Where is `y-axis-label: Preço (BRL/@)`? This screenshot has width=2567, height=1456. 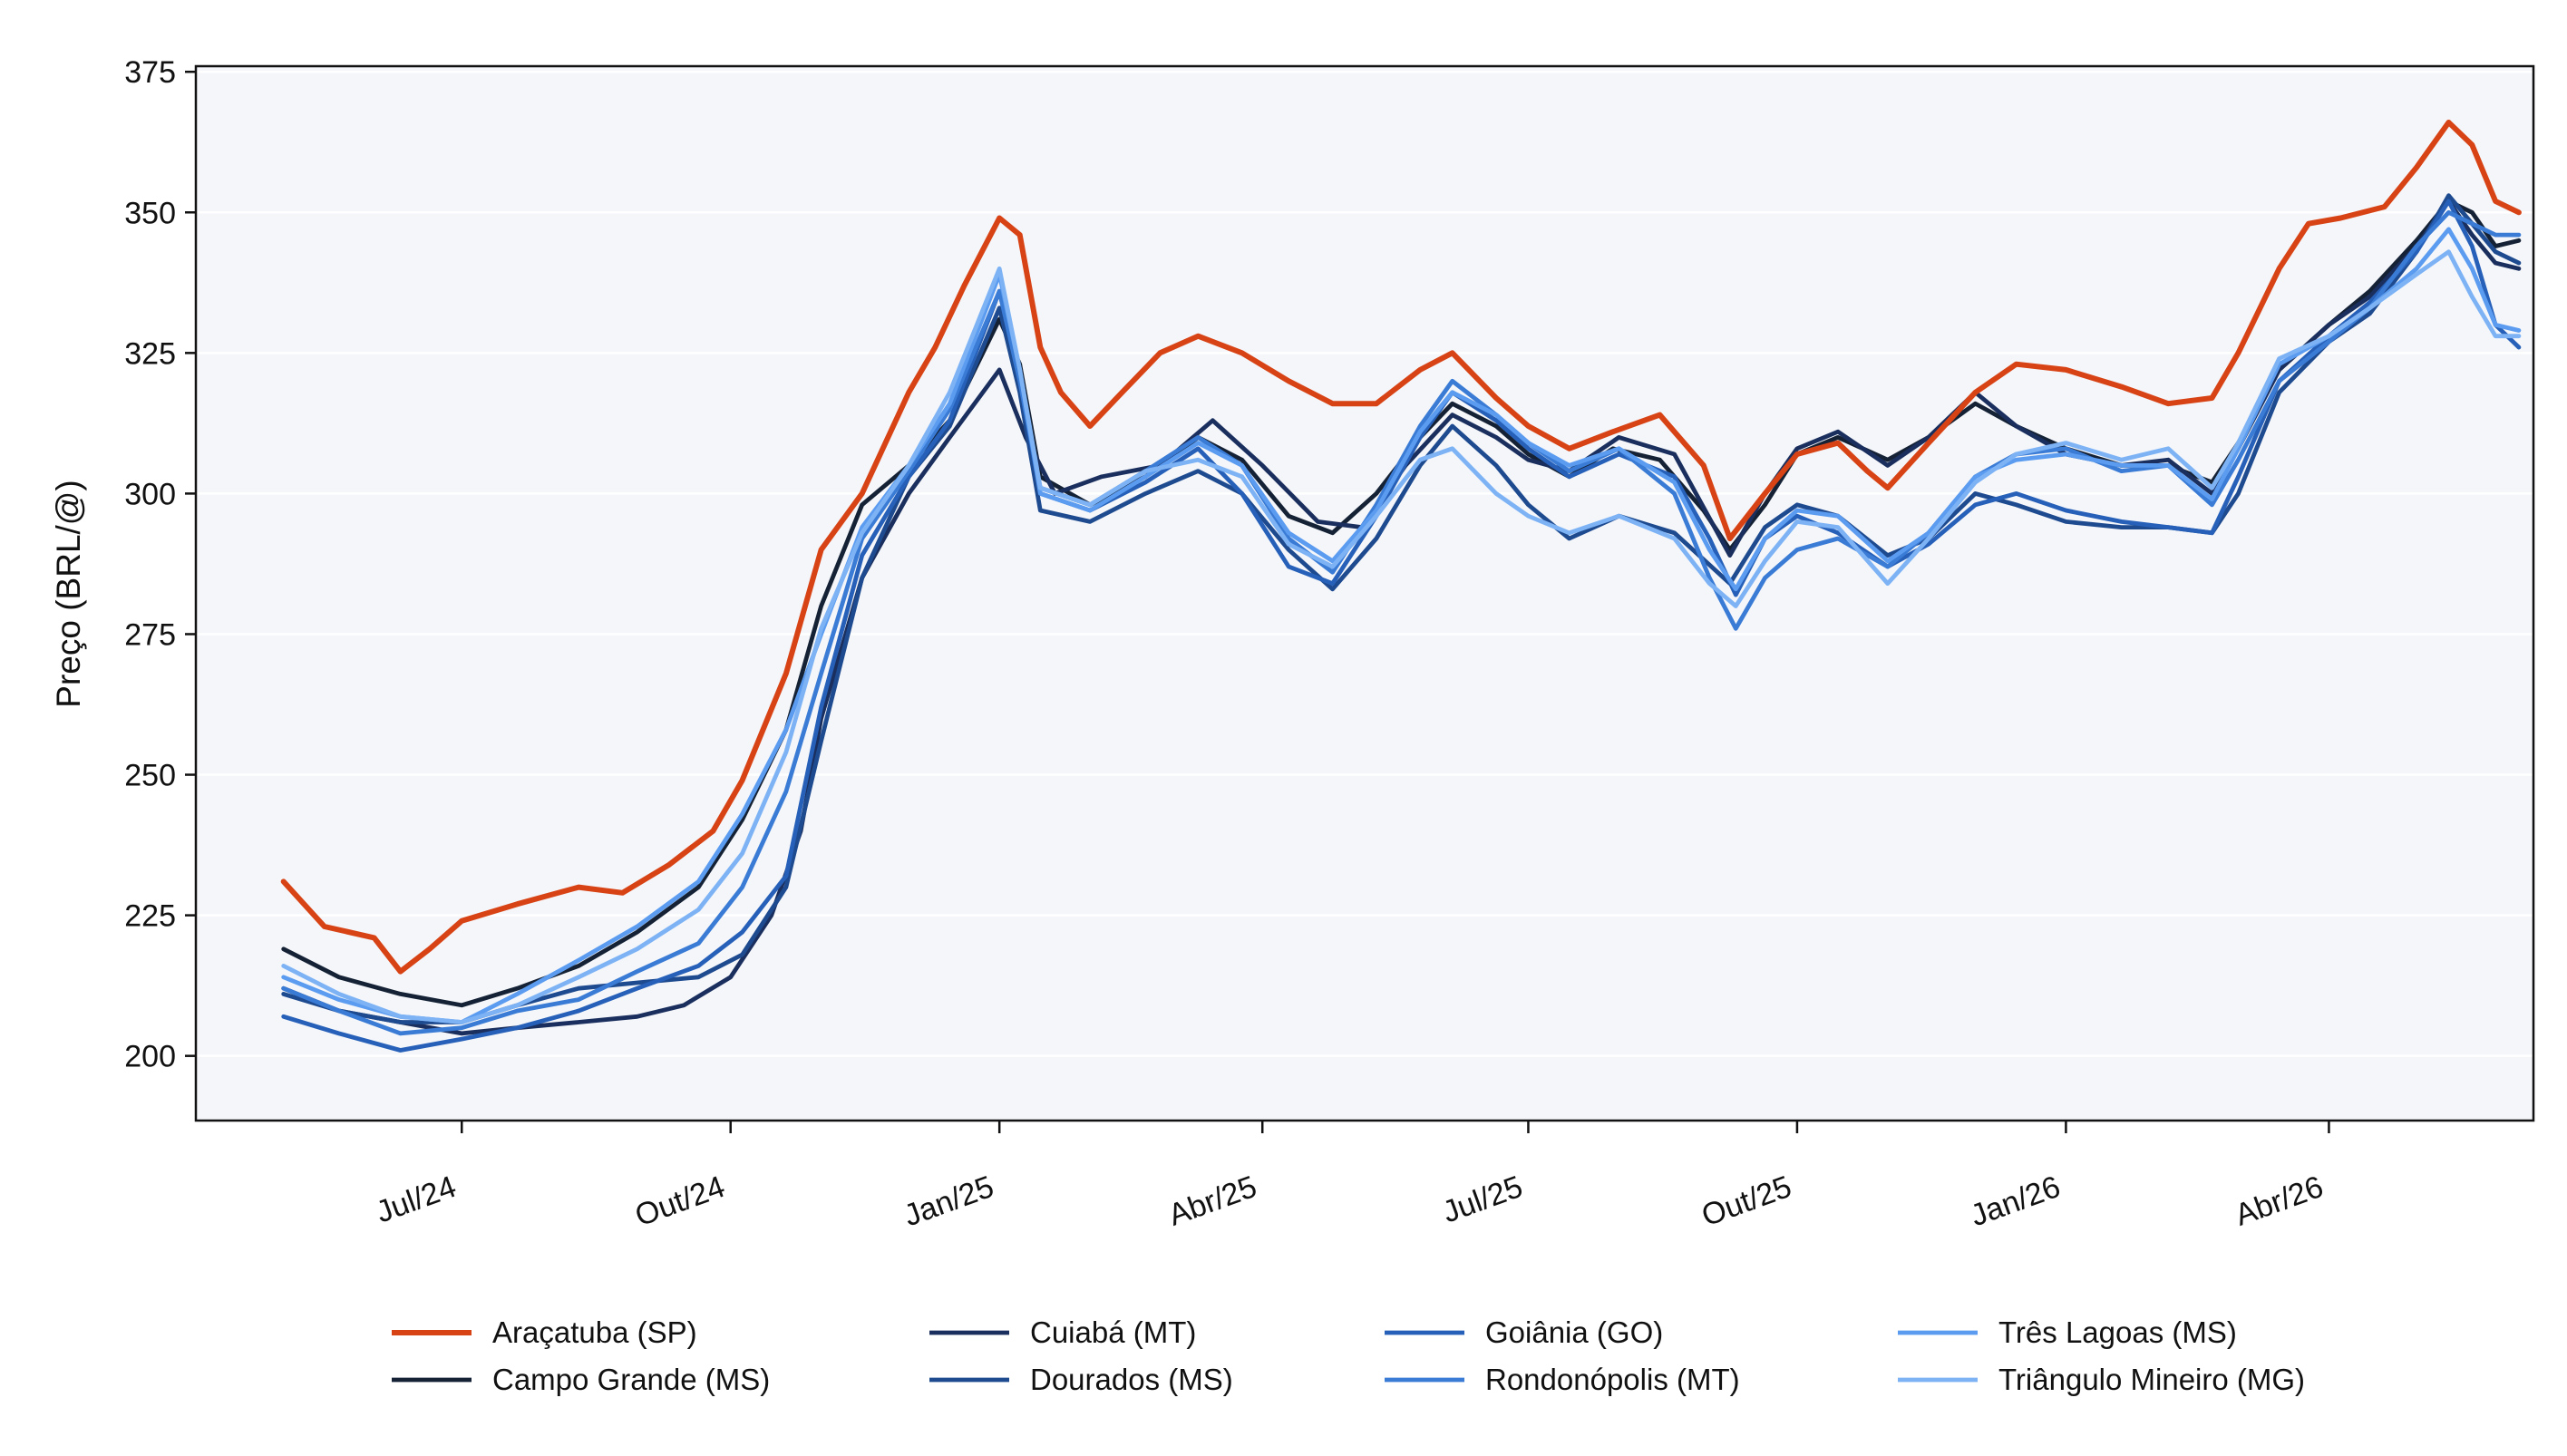
y-axis-label: Preço (BRL/@) is located at coordinates (69, 593).